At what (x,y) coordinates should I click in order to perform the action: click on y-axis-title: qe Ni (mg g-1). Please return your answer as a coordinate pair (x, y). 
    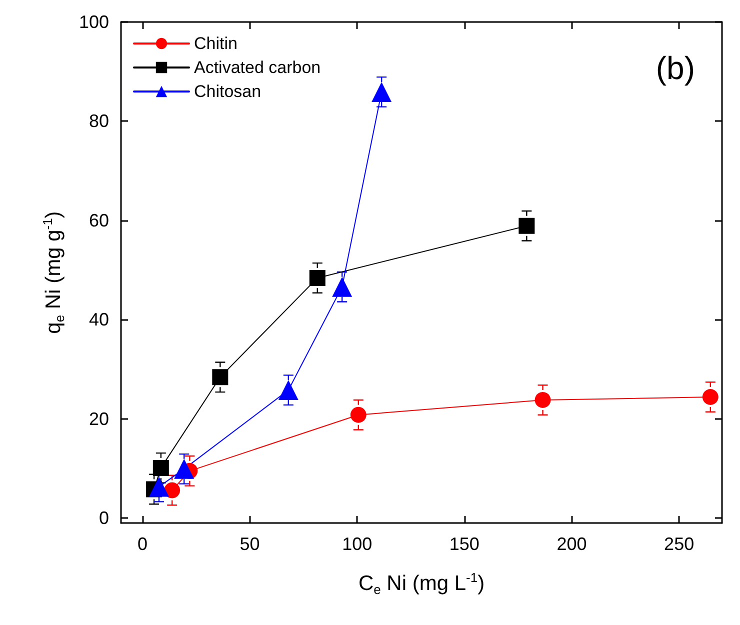
    Looking at the image, I should click on (53, 272).